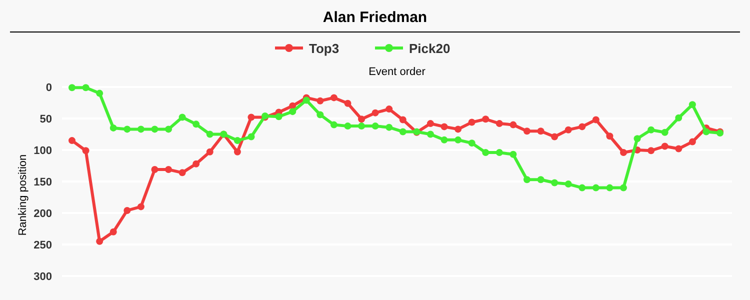  What do you see at coordinates (46, 120) in the screenshot?
I see `y-tick-label: 50` at bounding box center [46, 120].